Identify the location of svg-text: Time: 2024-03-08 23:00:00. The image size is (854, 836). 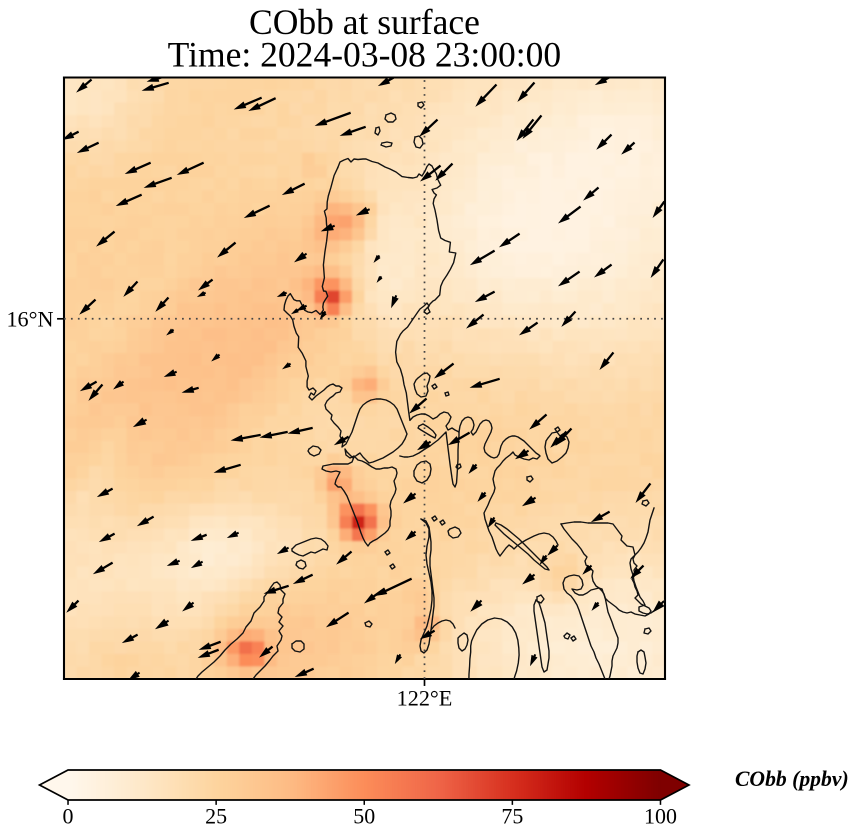
(364, 54).